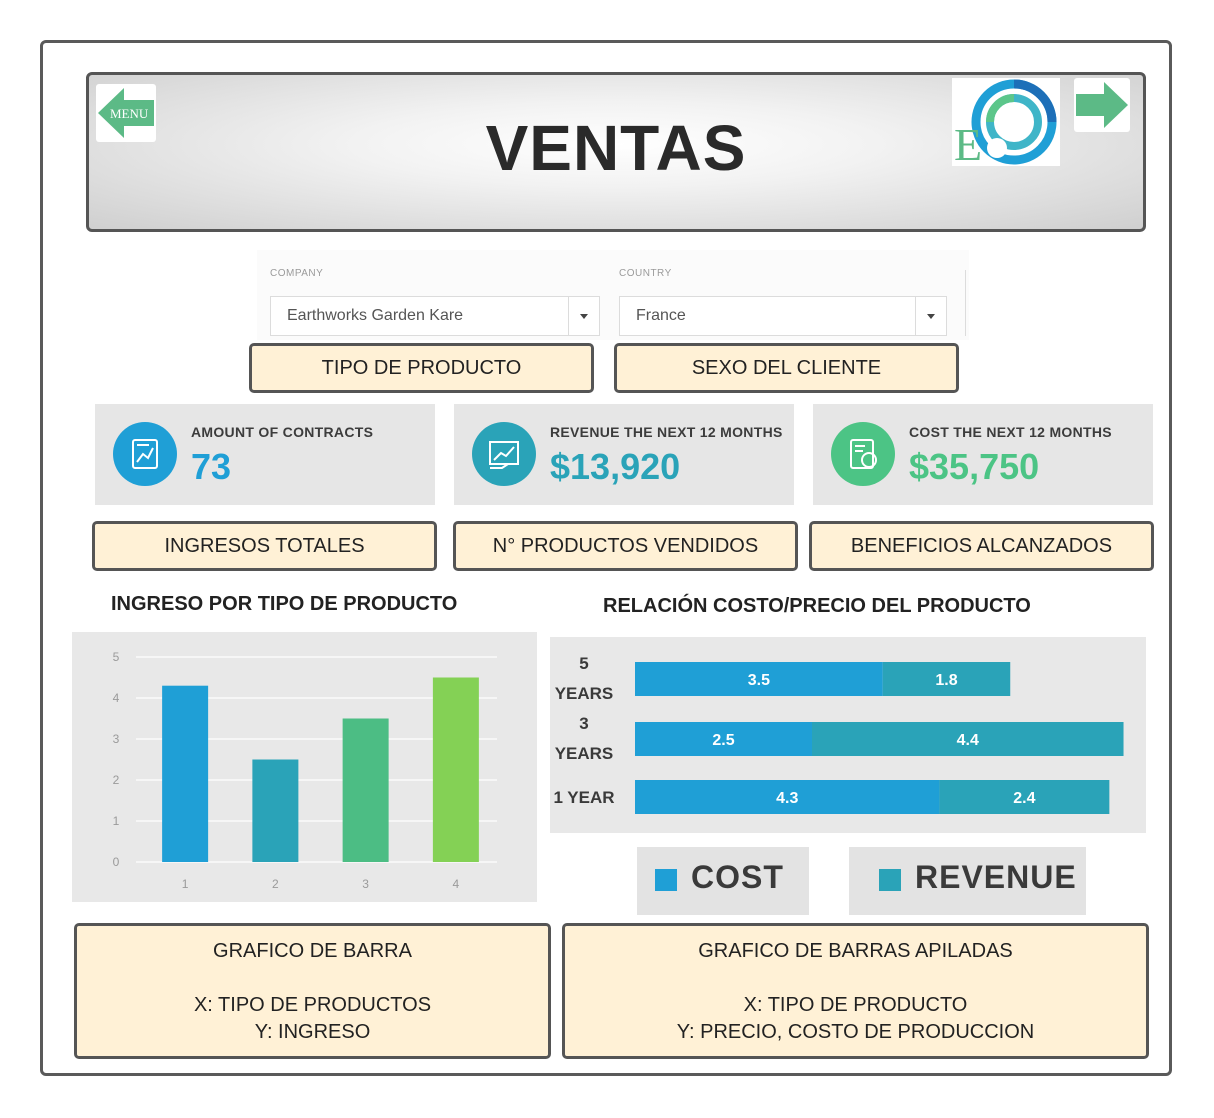 The image size is (1214, 1118). What do you see at coordinates (375, 315) in the screenshot?
I see `company-select-value: Earthworks Garden Kare` at bounding box center [375, 315].